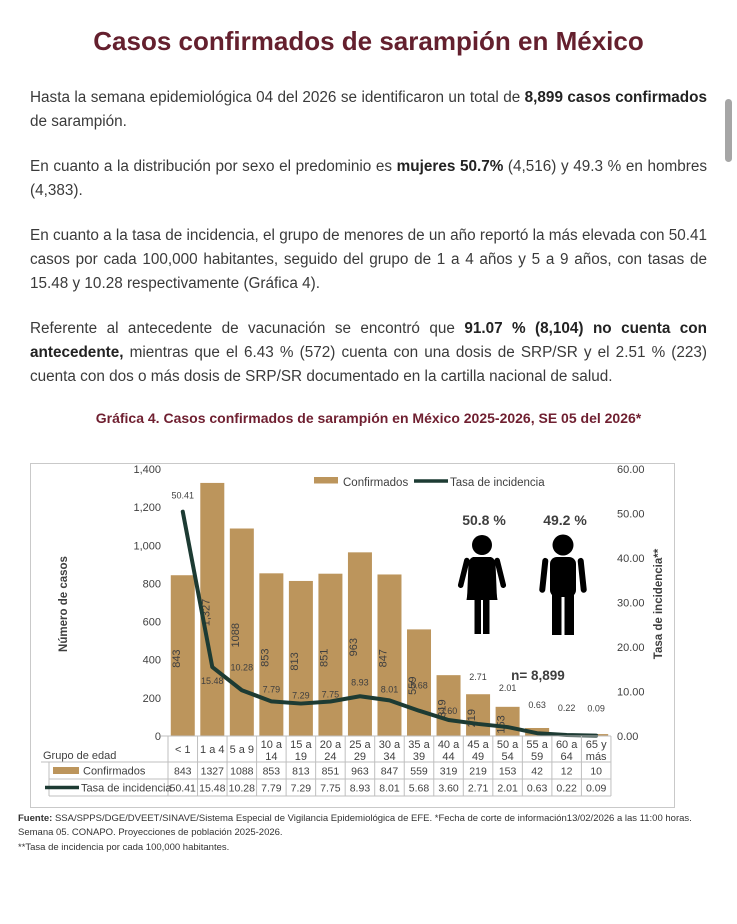  What do you see at coordinates (390, 772) in the screenshot?
I see `table-cell-confirmados: 847` at bounding box center [390, 772].